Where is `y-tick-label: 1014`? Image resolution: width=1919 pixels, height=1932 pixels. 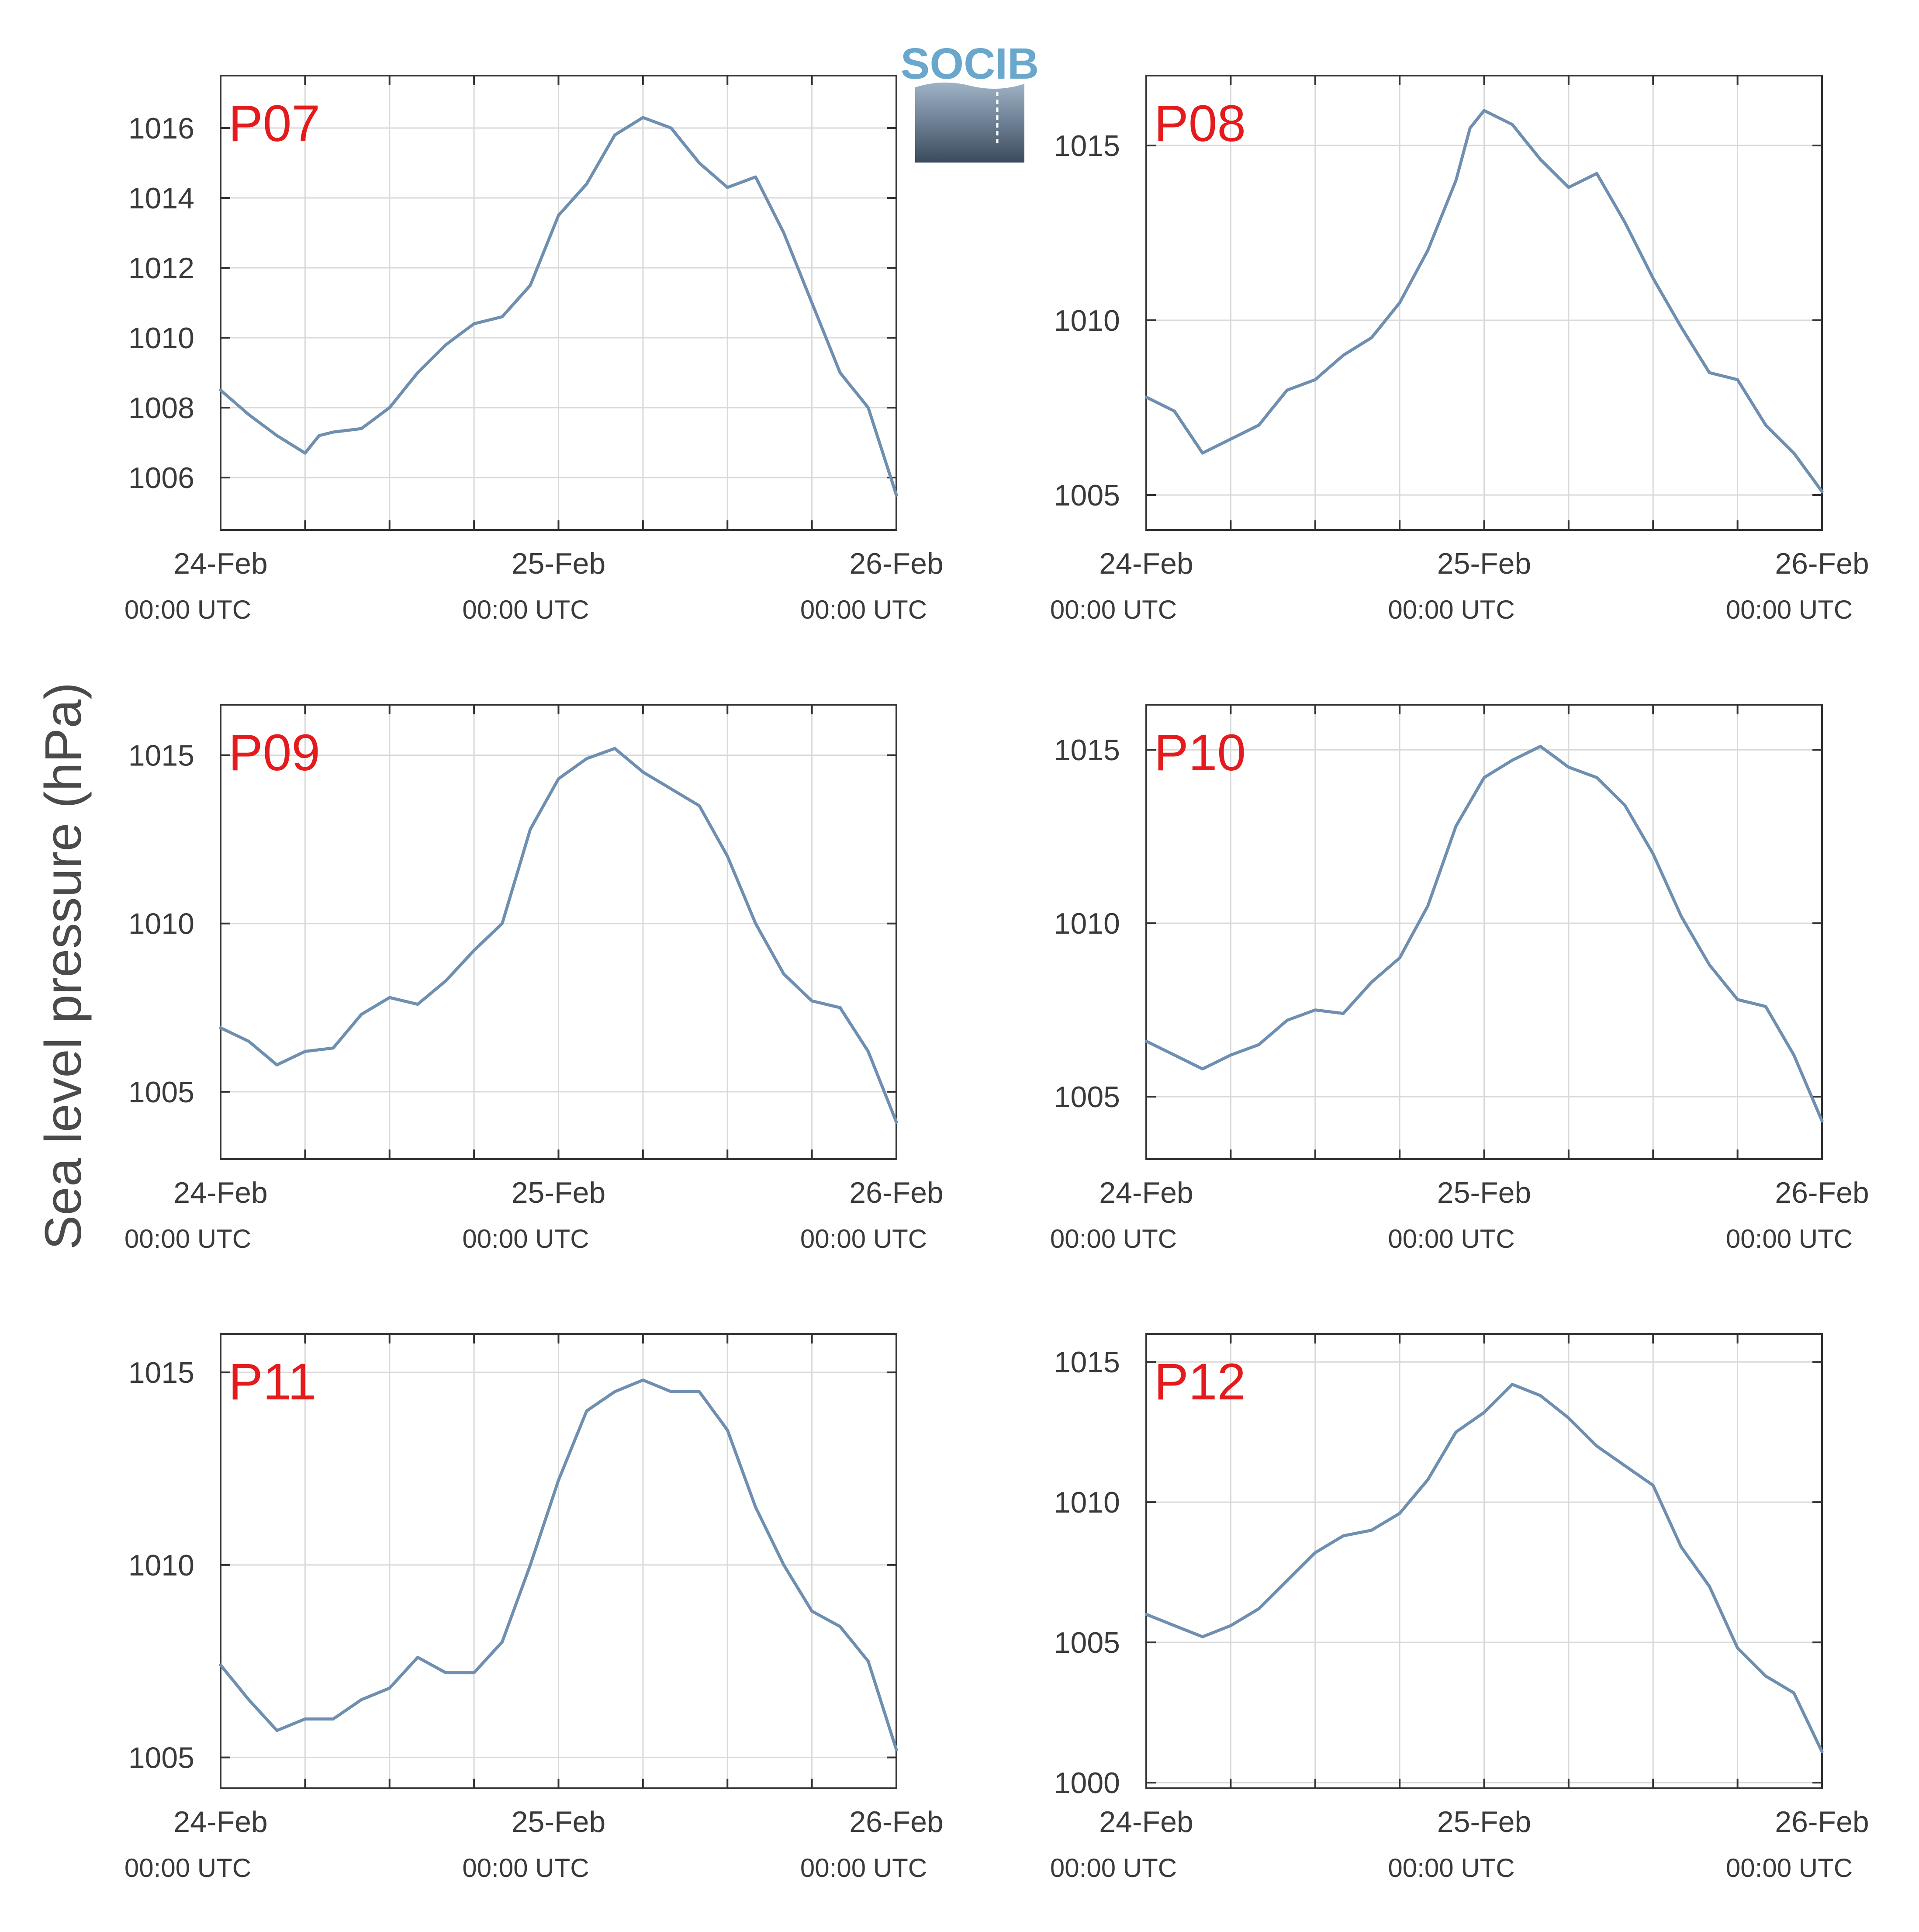
y-tick-label: 1014 is located at coordinates (161, 198).